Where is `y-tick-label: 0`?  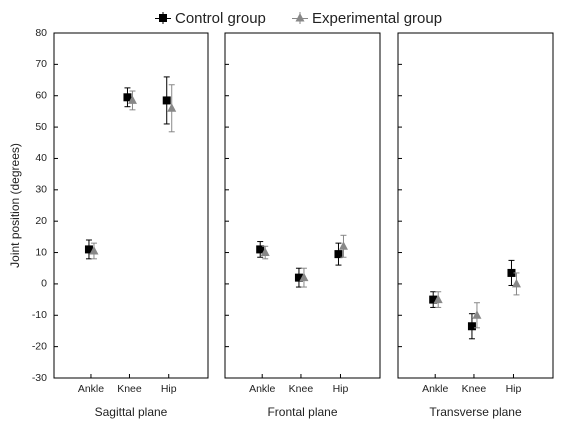 y-tick-label: 0 is located at coordinates (44, 284).